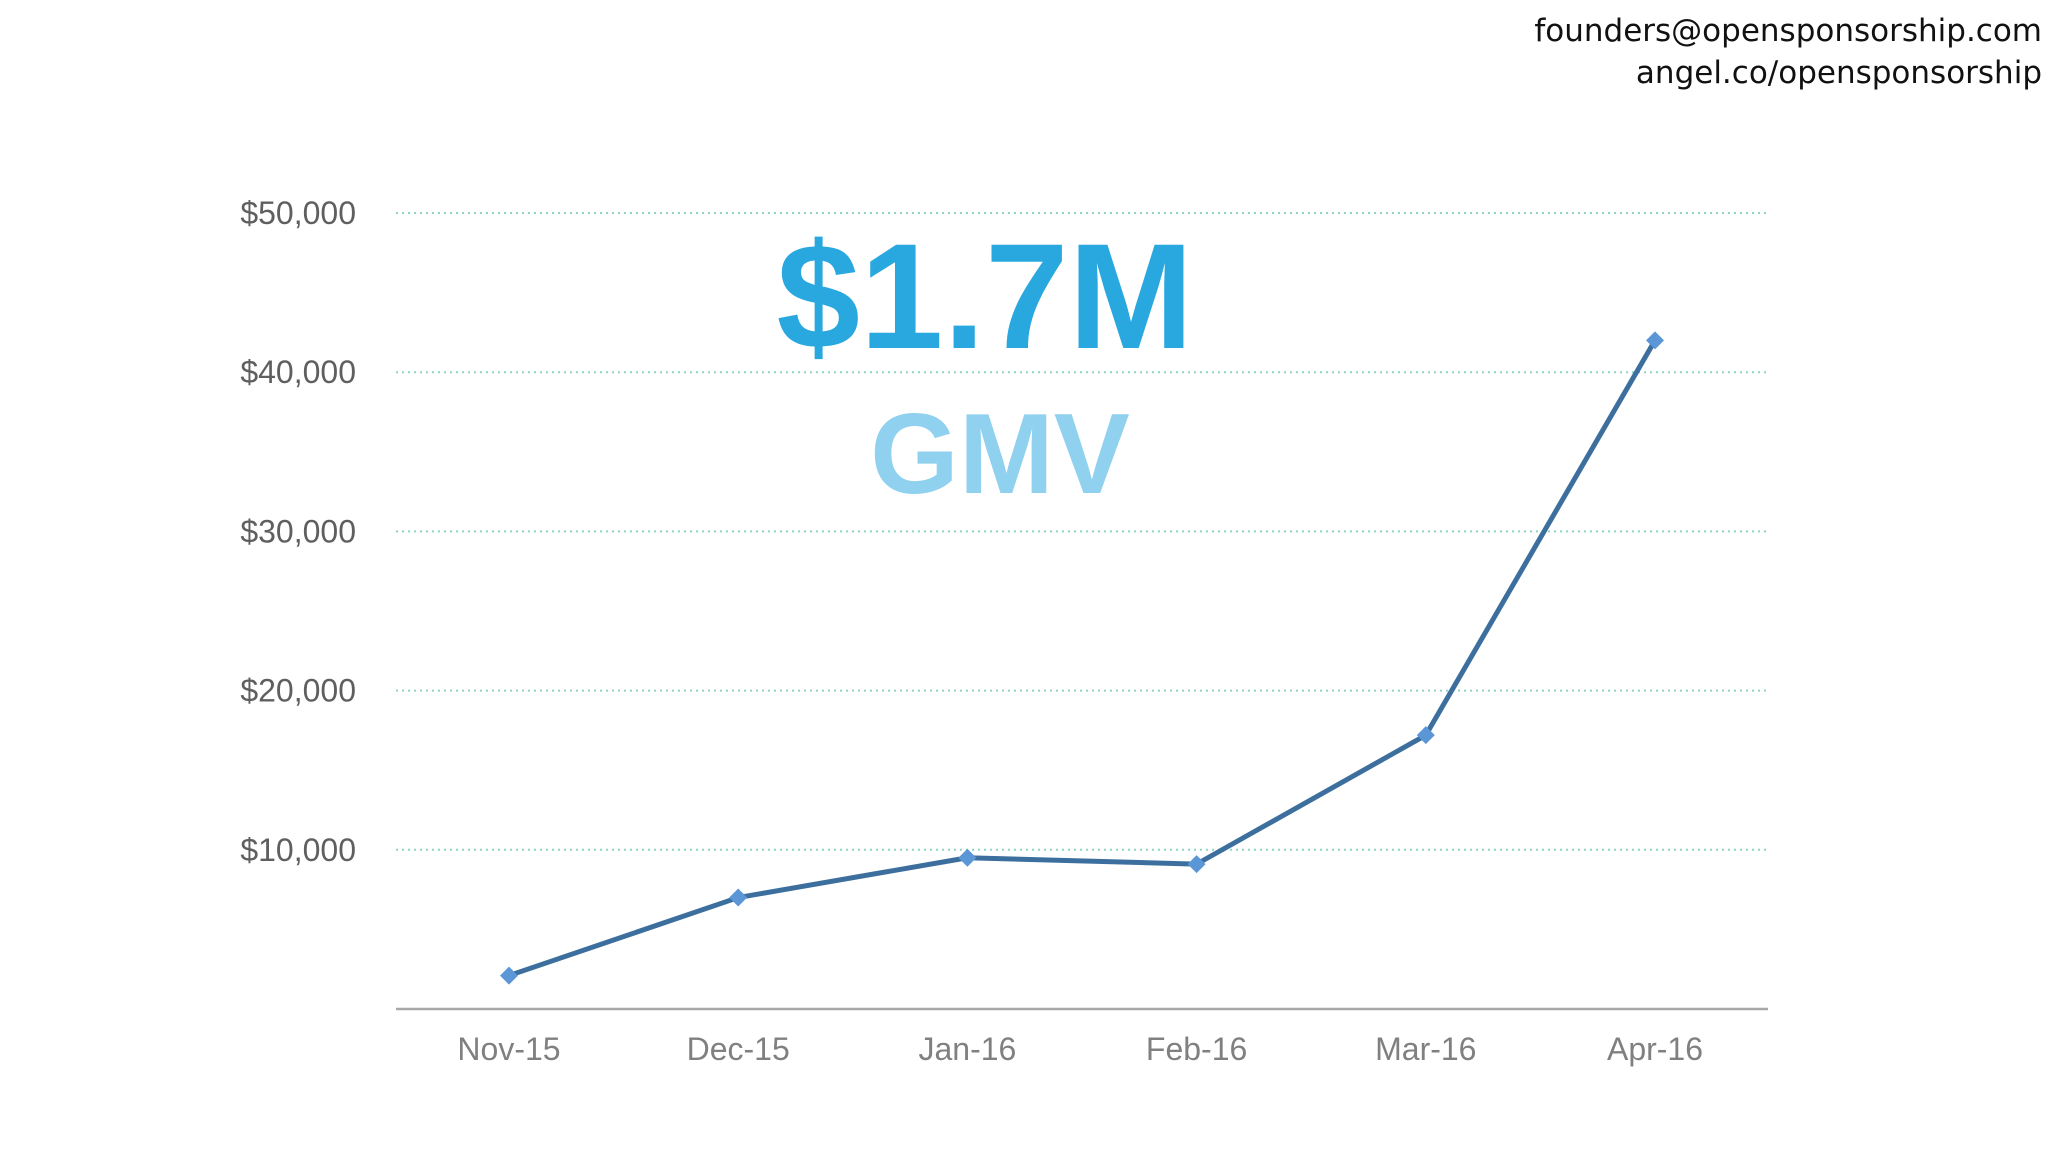  Describe the element at coordinates (298, 213) in the screenshot. I see `y-tick-label: $50,000` at that location.